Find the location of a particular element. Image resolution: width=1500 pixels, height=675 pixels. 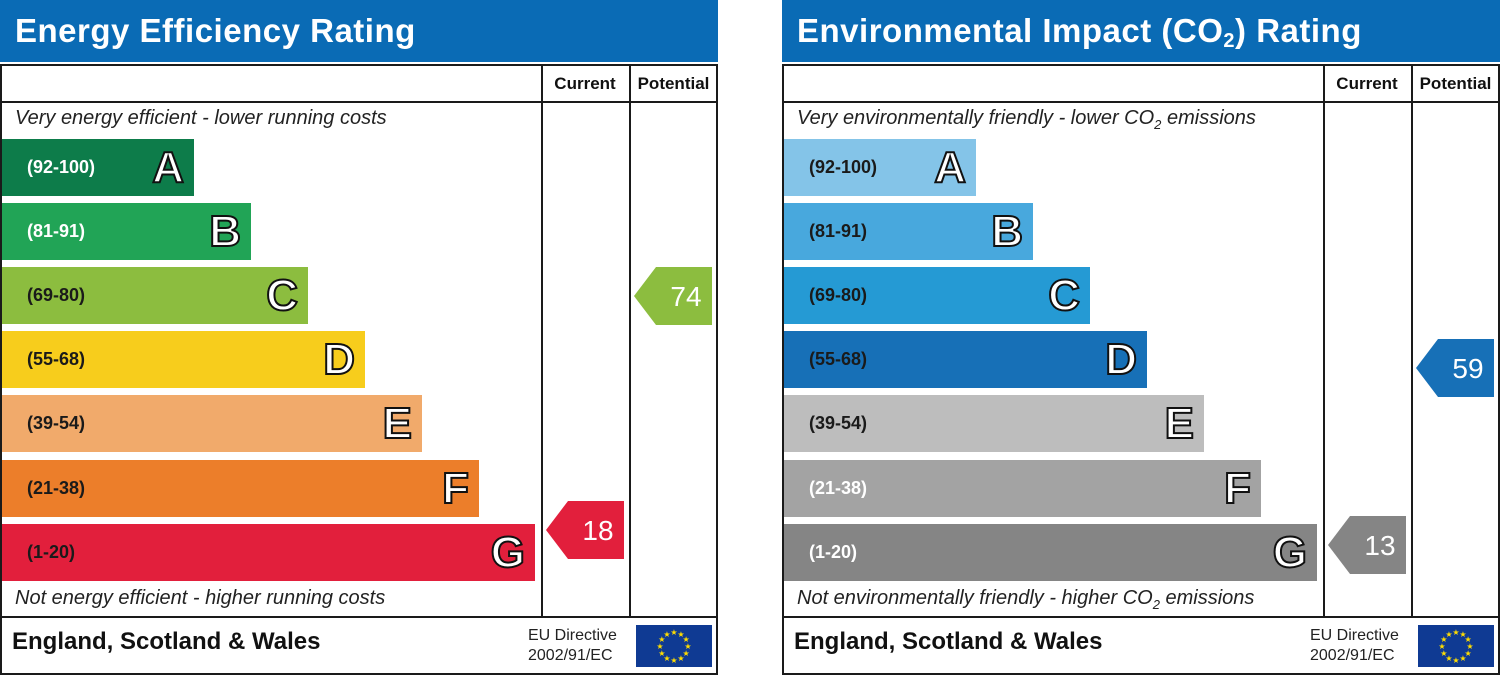

band-range-label: (39-54) is located at coordinates (838, 423).